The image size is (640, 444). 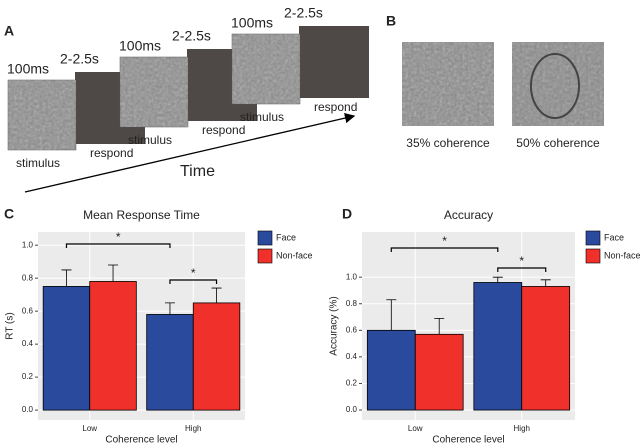 What do you see at coordinates (334, 325) in the screenshot?
I see `y-axis-label: Accuracy (%)` at bounding box center [334, 325].